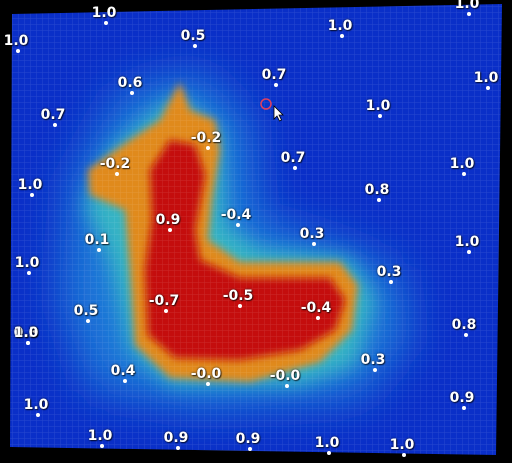  I want to click on mouse-pointer-icon, so click(278, 113).